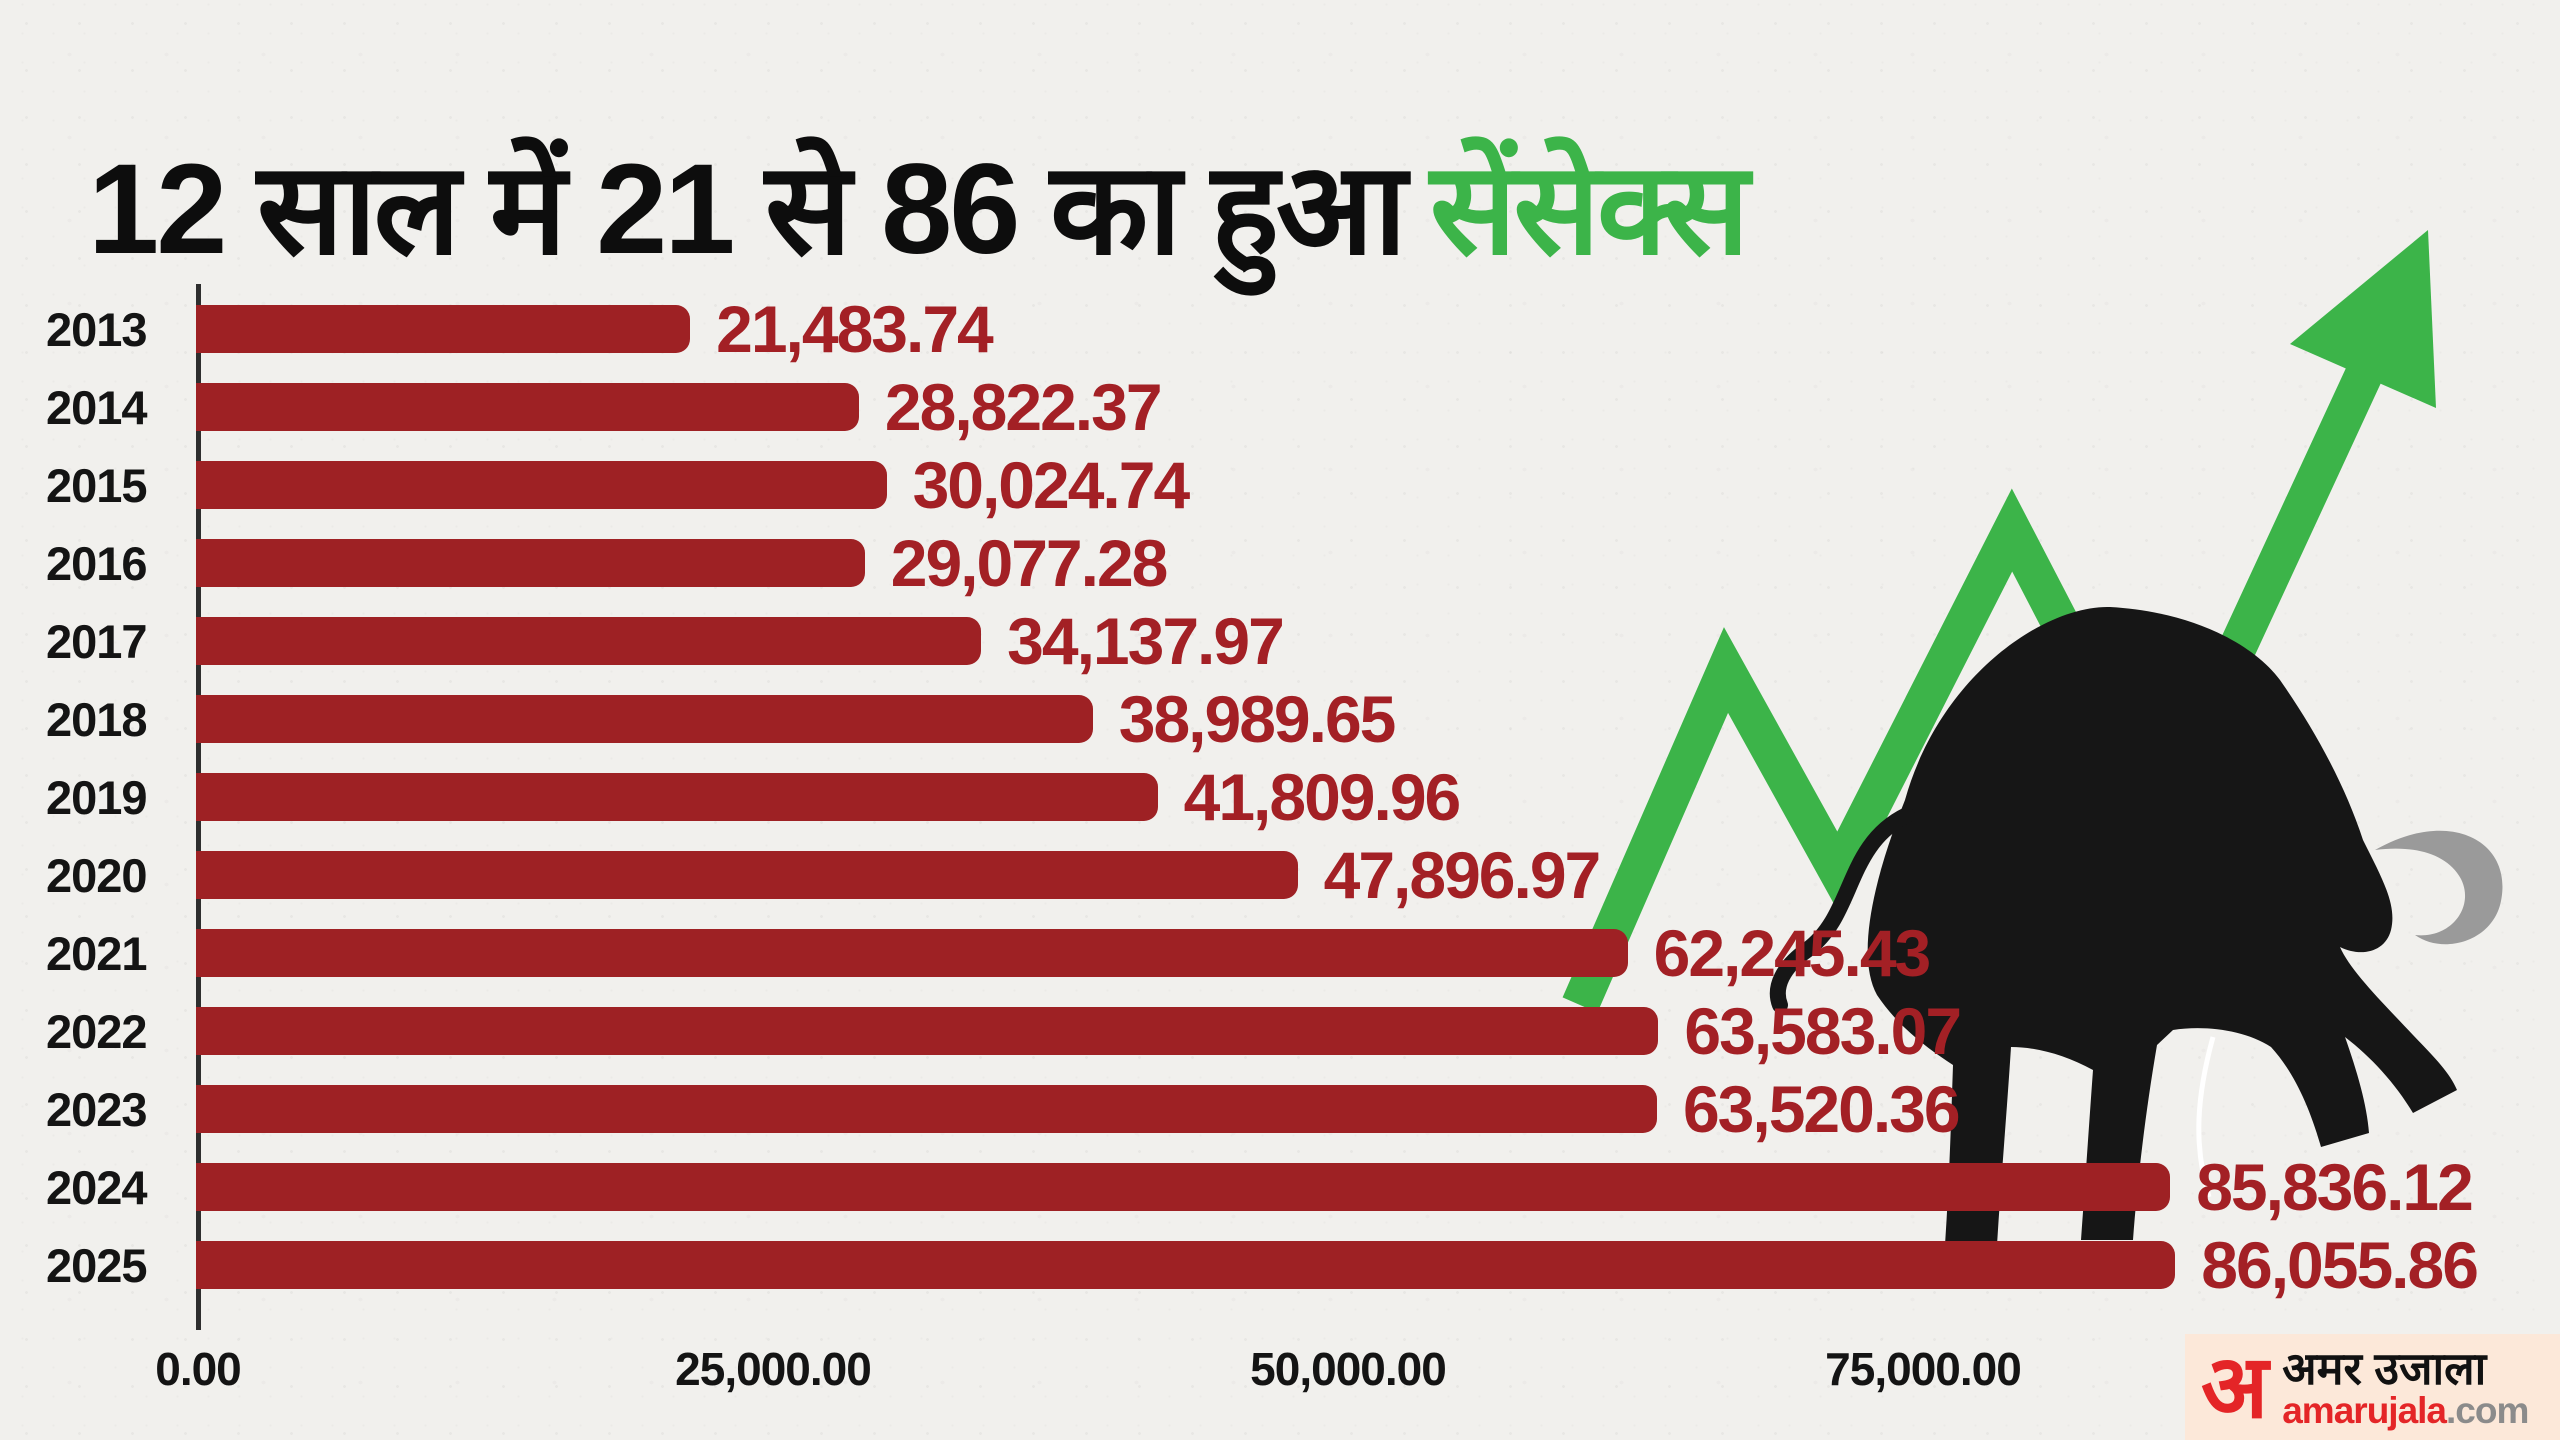 The image size is (2560, 1440). What do you see at coordinates (1023, 407) in the screenshot?
I see `value-label: 28,822.37` at bounding box center [1023, 407].